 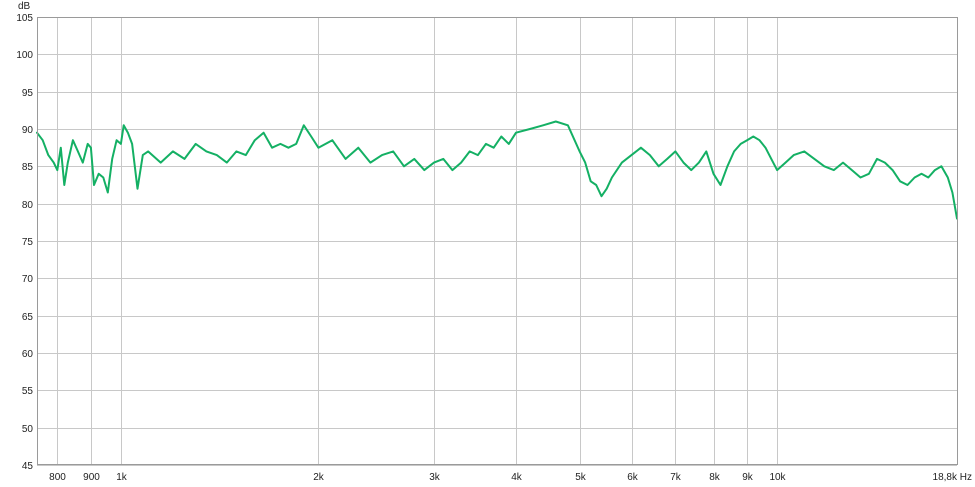 I want to click on x-tick-label: 2k, so click(x=319, y=477).